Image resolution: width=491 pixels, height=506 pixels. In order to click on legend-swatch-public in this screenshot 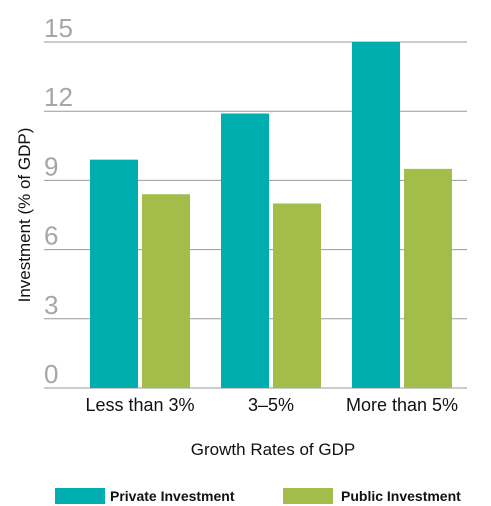, I will do `click(308, 496)`.